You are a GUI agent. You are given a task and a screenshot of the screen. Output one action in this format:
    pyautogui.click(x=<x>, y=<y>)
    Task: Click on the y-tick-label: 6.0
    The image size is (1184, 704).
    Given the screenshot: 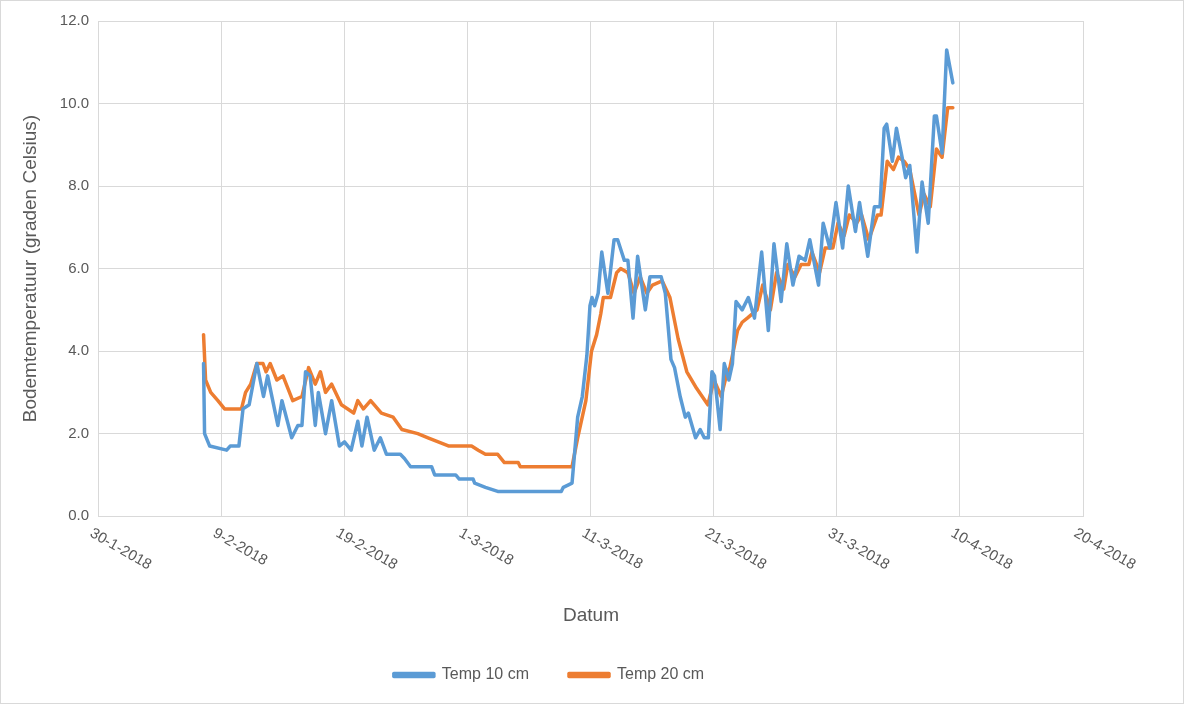 What is the action you would take?
    pyautogui.click(x=78, y=267)
    